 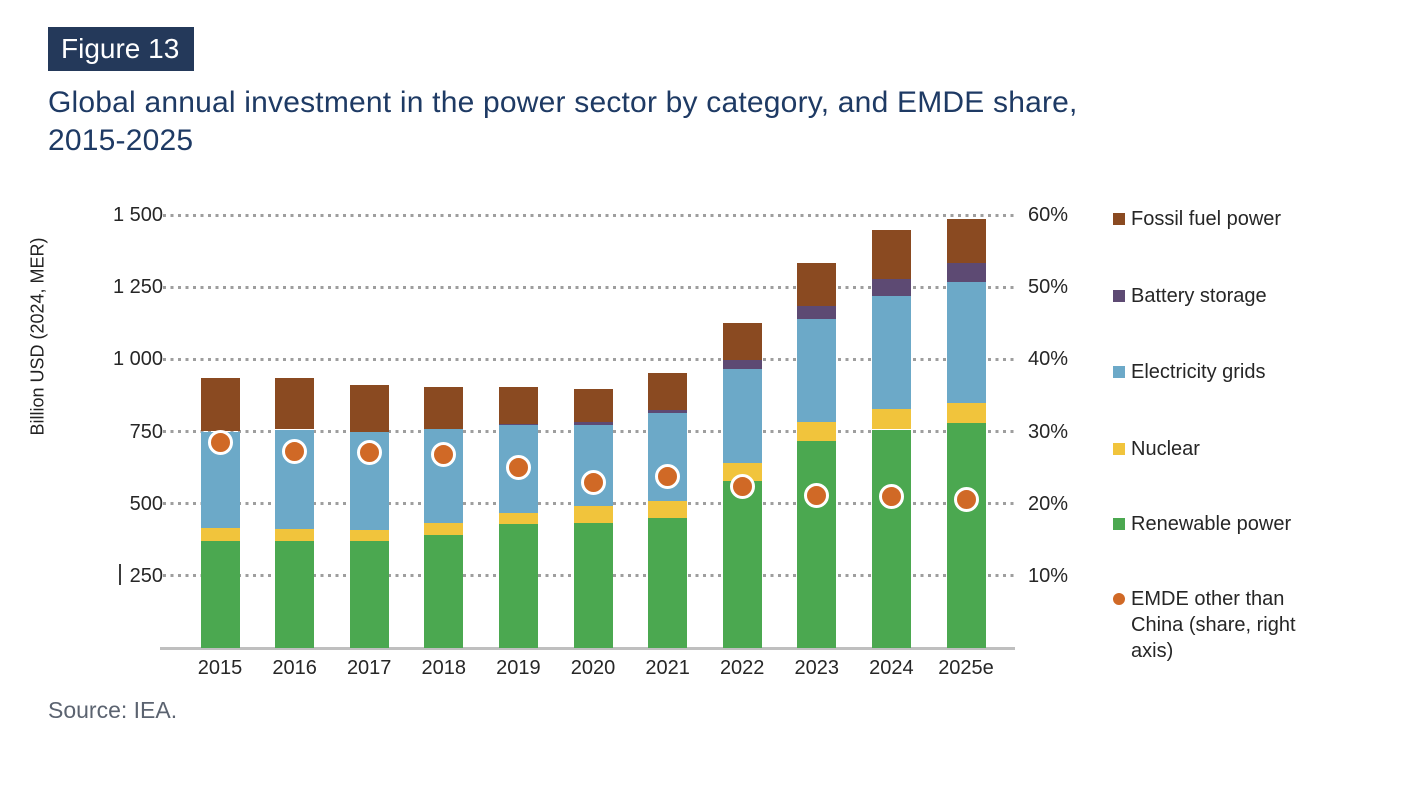 I want to click on left-axis-tick-mark, so click(x=120, y=574).